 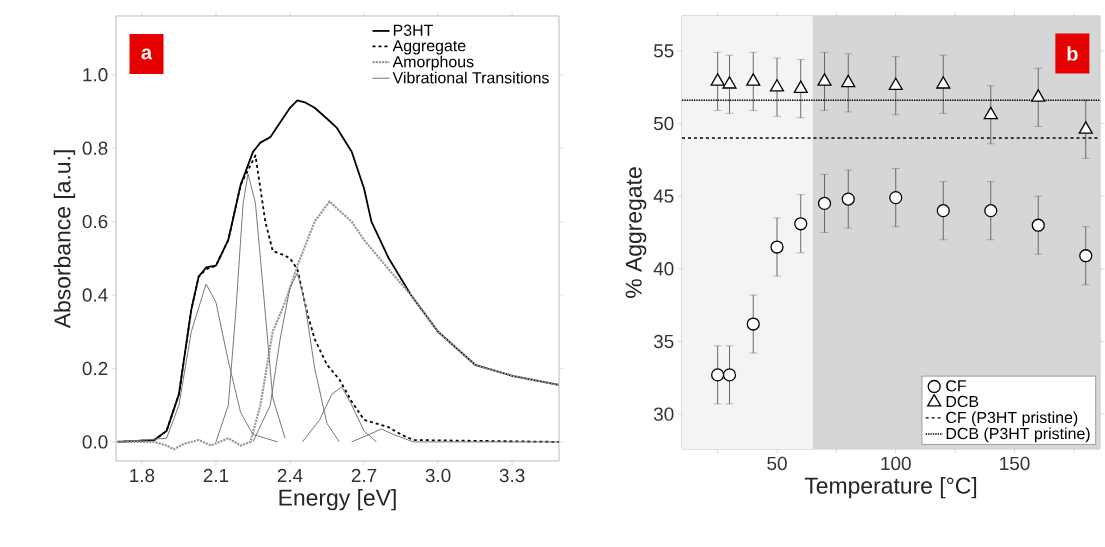 I want to click on y-tick-label: 1.0, so click(x=95, y=75).